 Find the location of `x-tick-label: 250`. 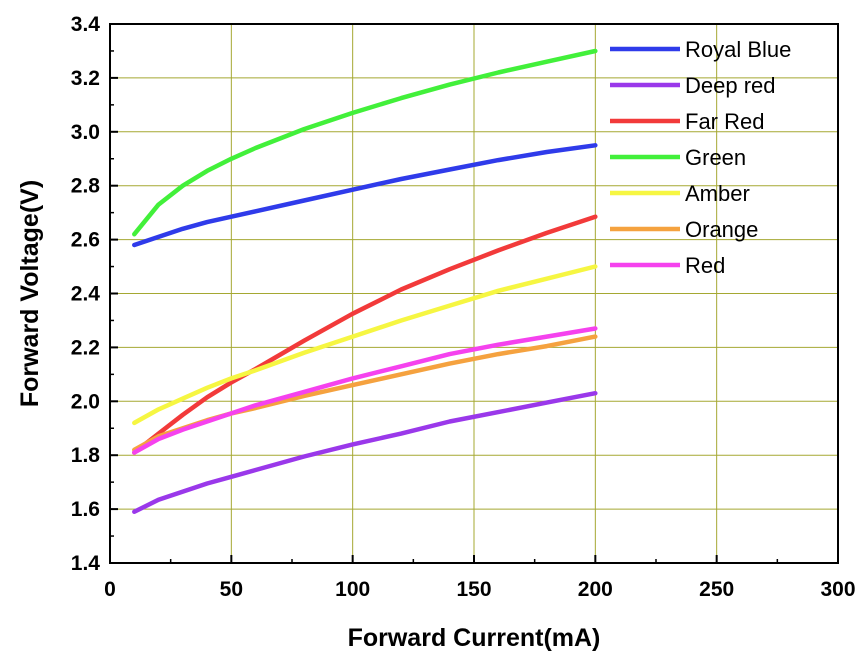

x-tick-label: 250 is located at coordinates (716, 589).